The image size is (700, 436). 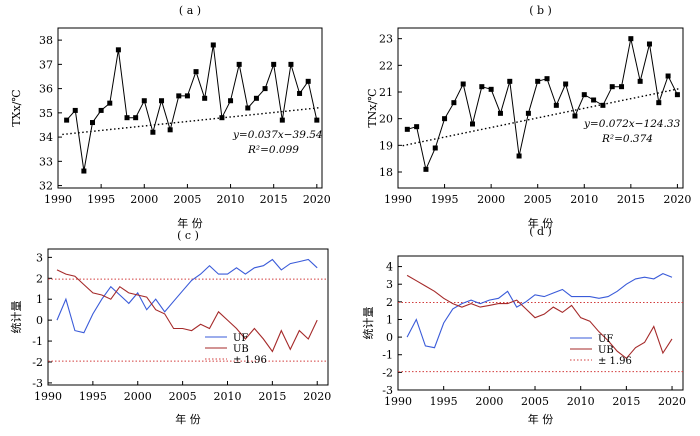 I want to click on data-point-a-2010, so click(x=231, y=101).